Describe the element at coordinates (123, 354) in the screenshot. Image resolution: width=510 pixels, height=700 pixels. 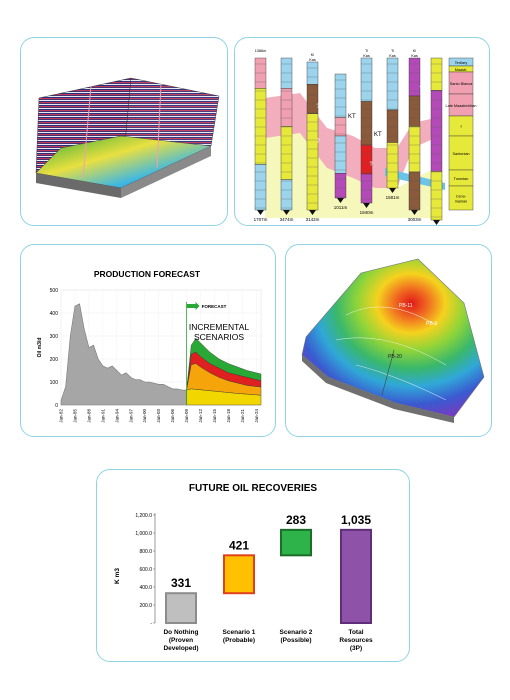
I see `history-series` at that location.